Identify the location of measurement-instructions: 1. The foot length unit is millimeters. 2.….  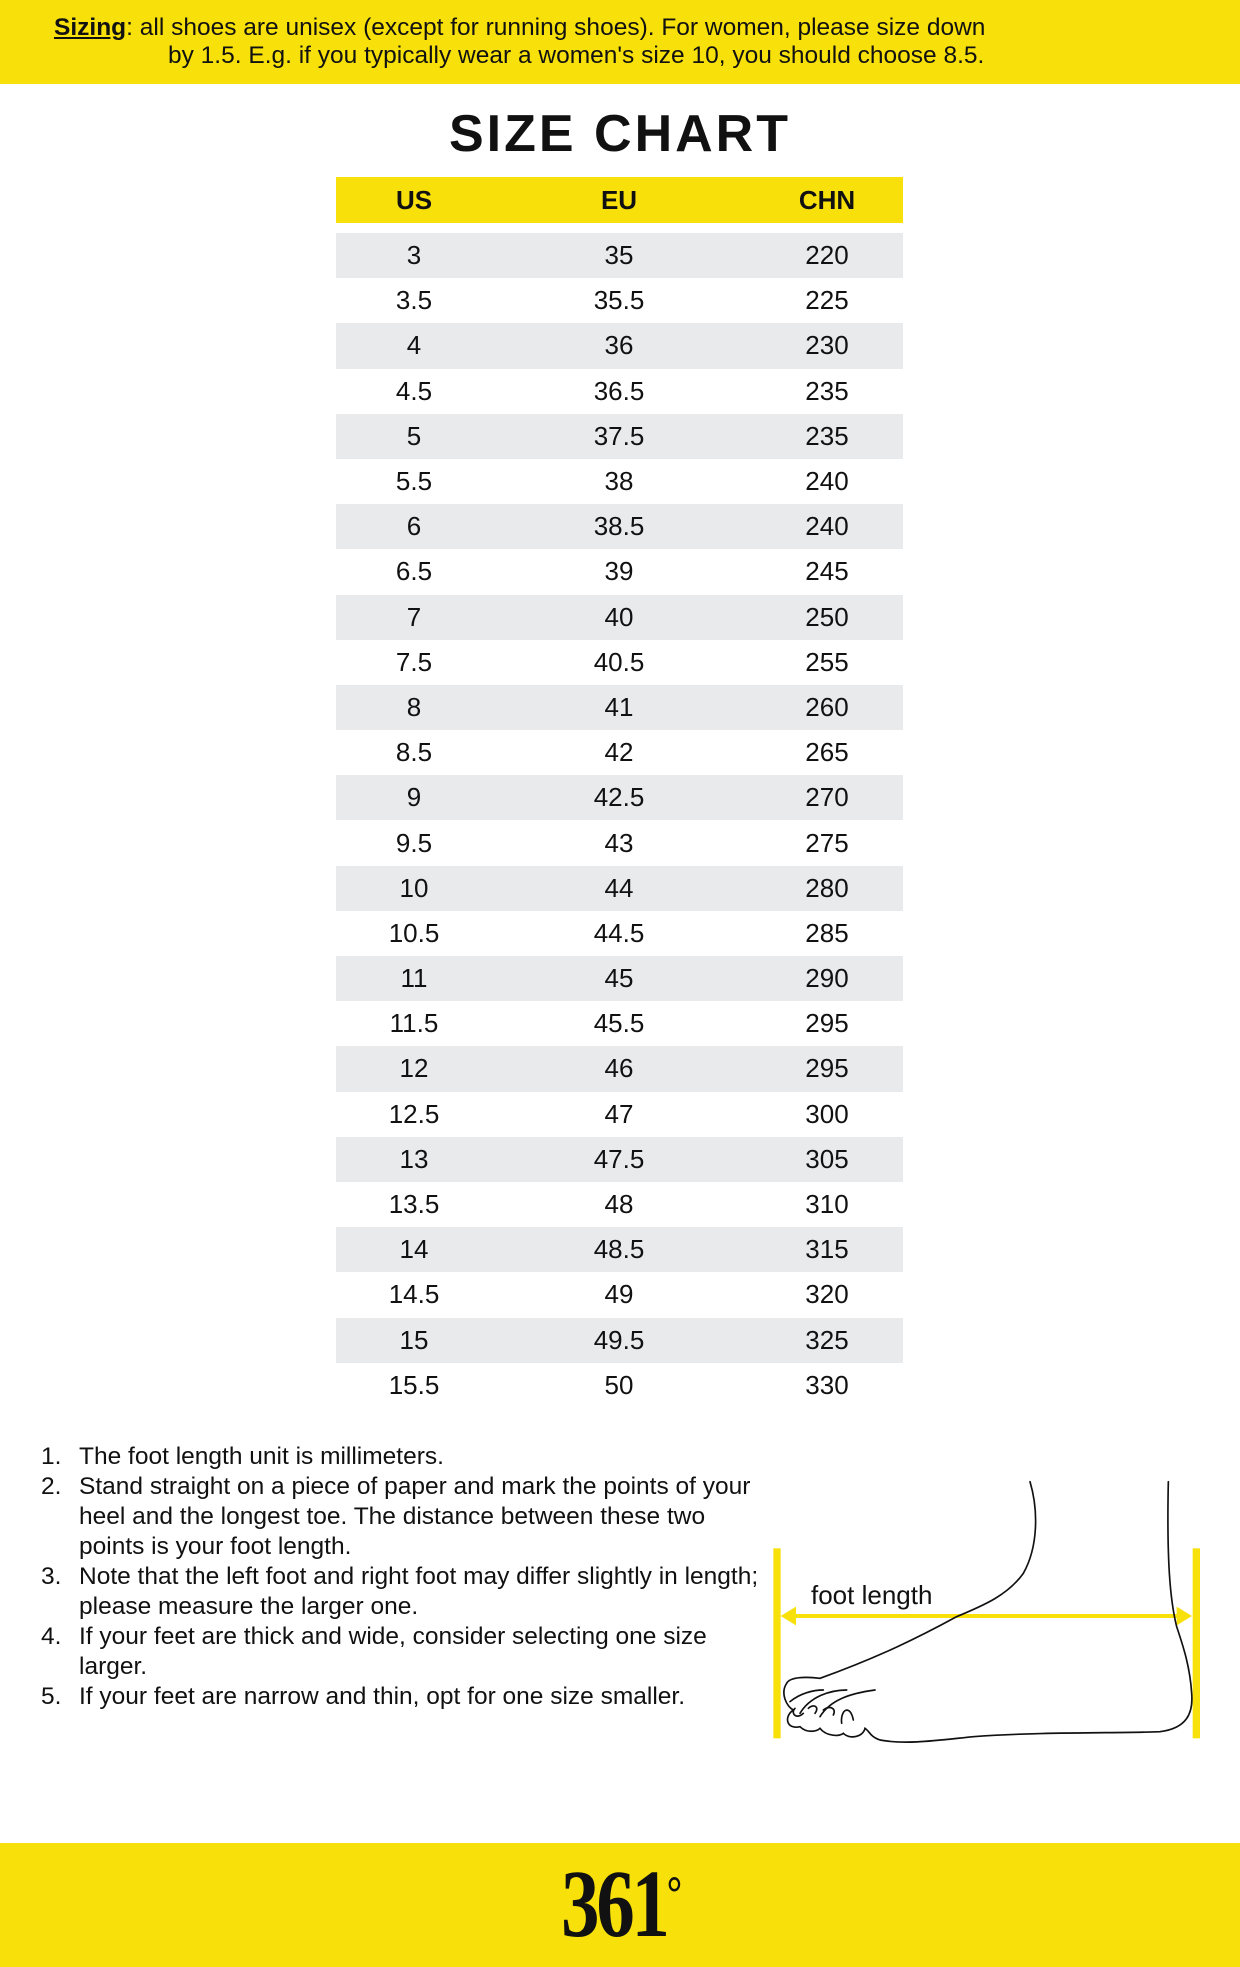
(401, 1577).